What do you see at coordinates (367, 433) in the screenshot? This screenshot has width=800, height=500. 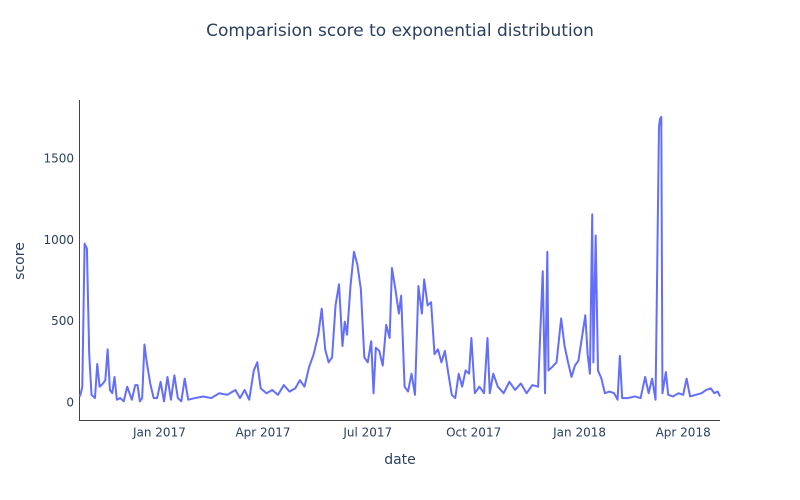 I see `x-tick-label: Jul 2017` at bounding box center [367, 433].